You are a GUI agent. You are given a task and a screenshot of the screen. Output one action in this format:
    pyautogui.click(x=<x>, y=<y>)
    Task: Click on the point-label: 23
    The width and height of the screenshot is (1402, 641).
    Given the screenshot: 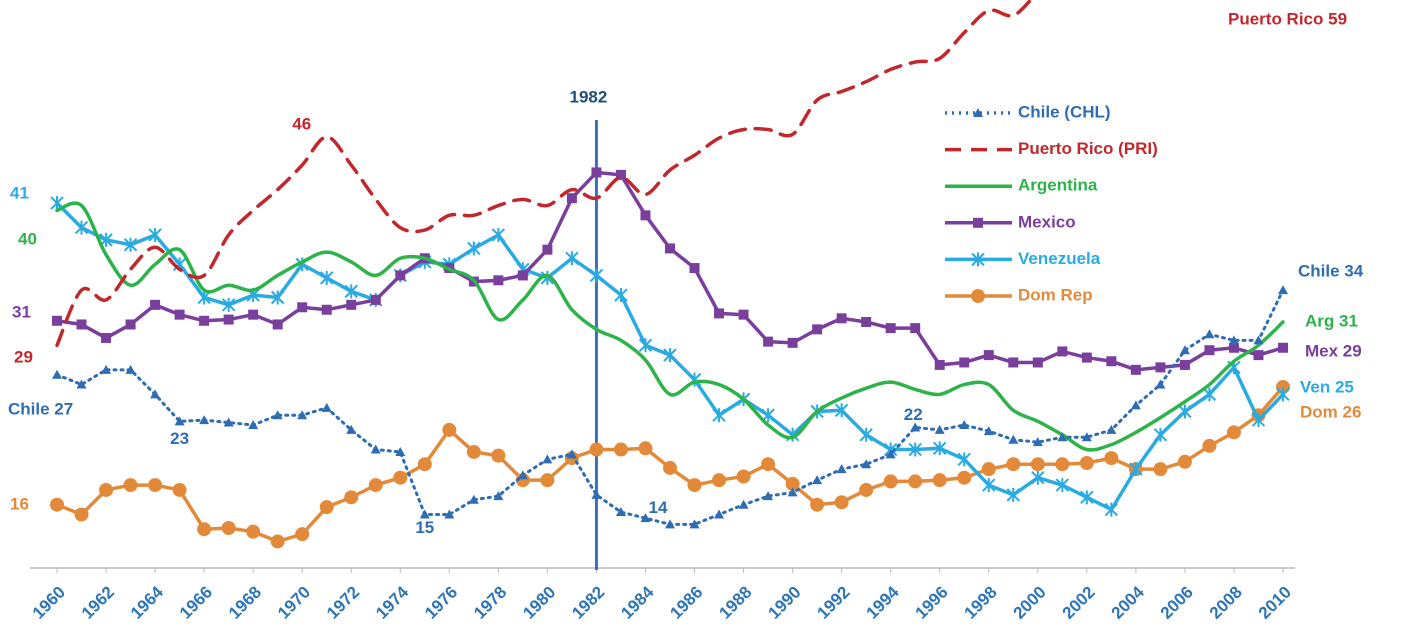 What is the action you would take?
    pyautogui.click(x=179, y=438)
    